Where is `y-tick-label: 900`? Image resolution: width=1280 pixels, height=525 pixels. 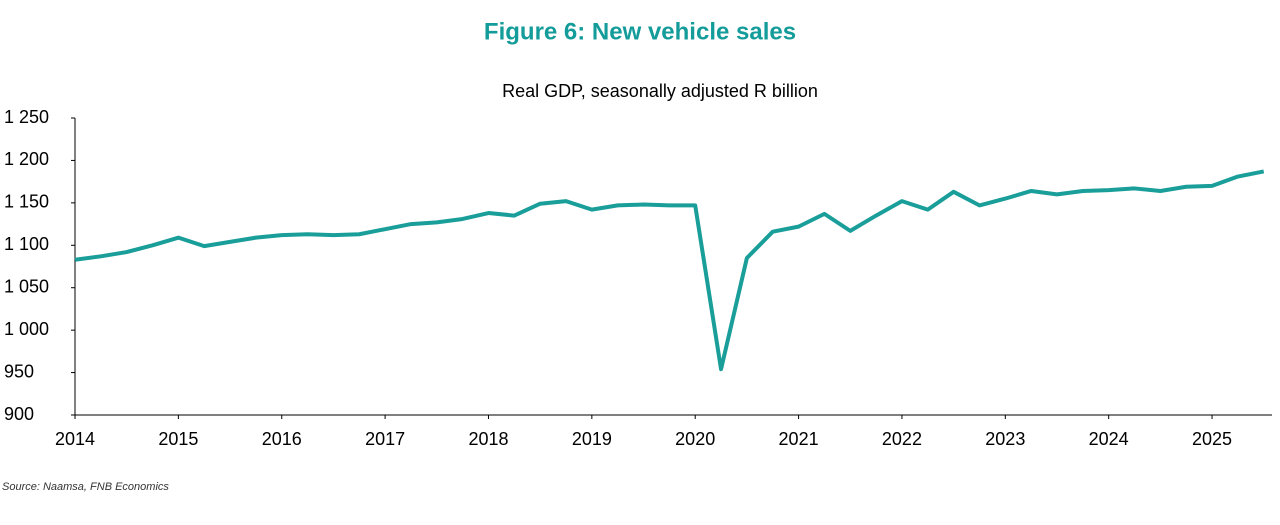
y-tick-label: 900 is located at coordinates (19, 414).